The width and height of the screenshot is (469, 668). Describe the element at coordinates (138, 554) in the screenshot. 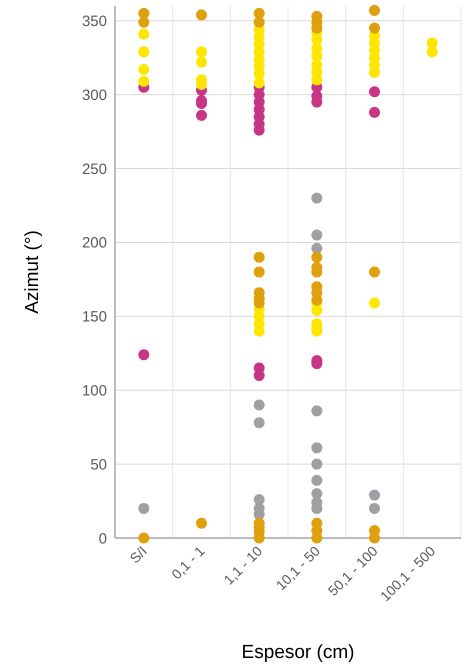

I see `x-tick-label: S/I` at that location.